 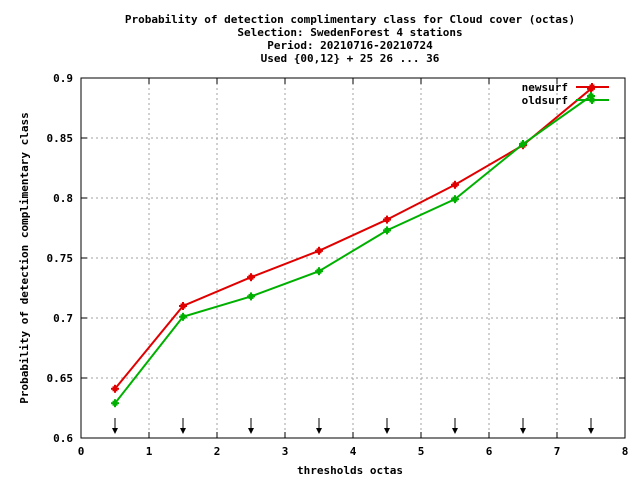 What do you see at coordinates (63, 438) in the screenshot?
I see `y-tick-label: 0.6` at bounding box center [63, 438].